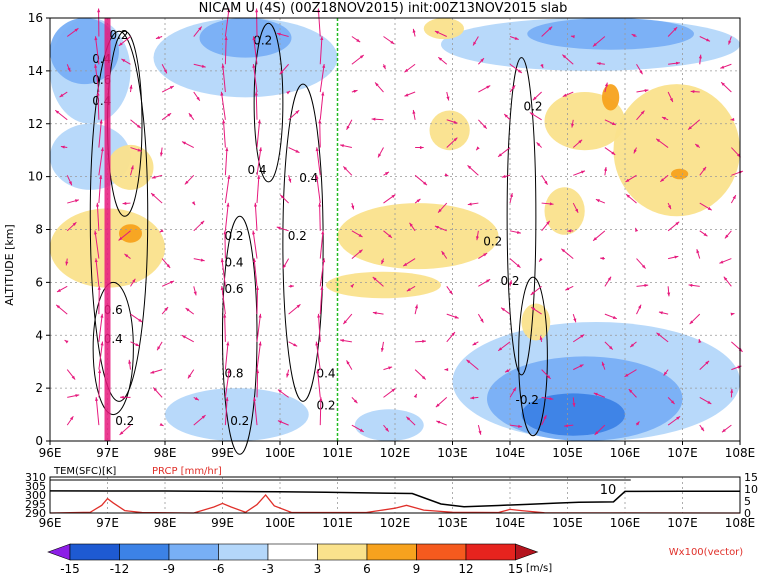  What do you see at coordinates (527, 400) in the screenshot?
I see `contour-label-19: -0.2` at bounding box center [527, 400].